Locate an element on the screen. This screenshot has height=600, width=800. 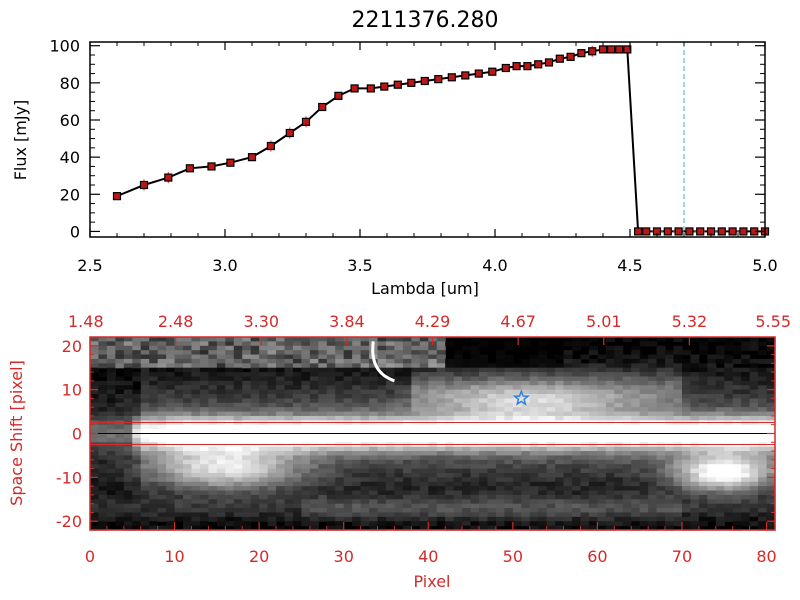
y-tick-label: 60 is located at coordinates (70, 120).